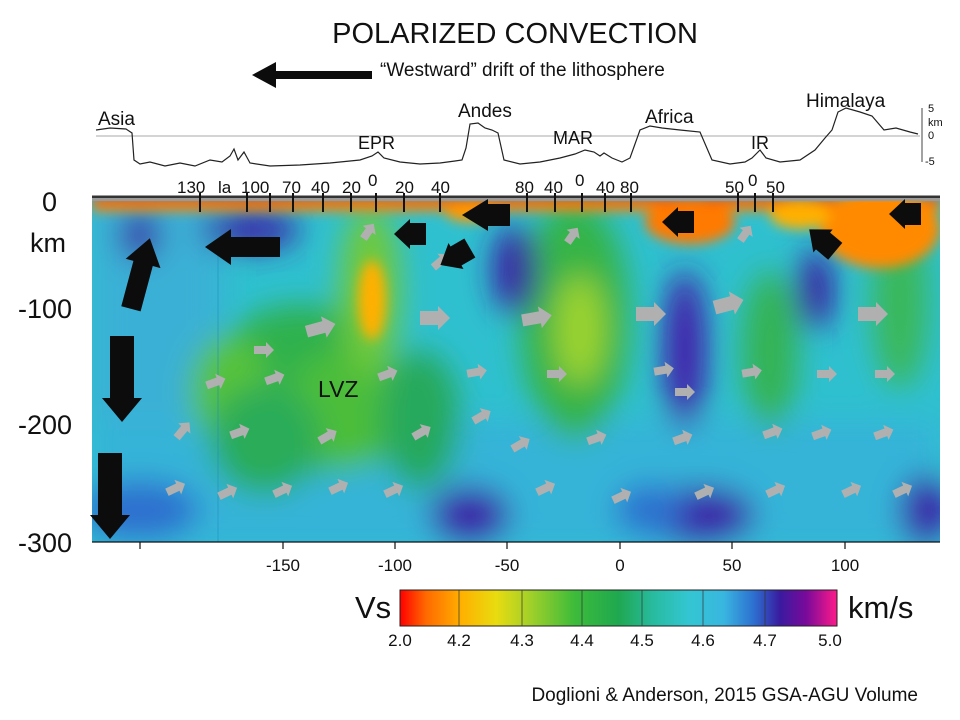  I want to click on depth-tick-200: -200, so click(45, 425).